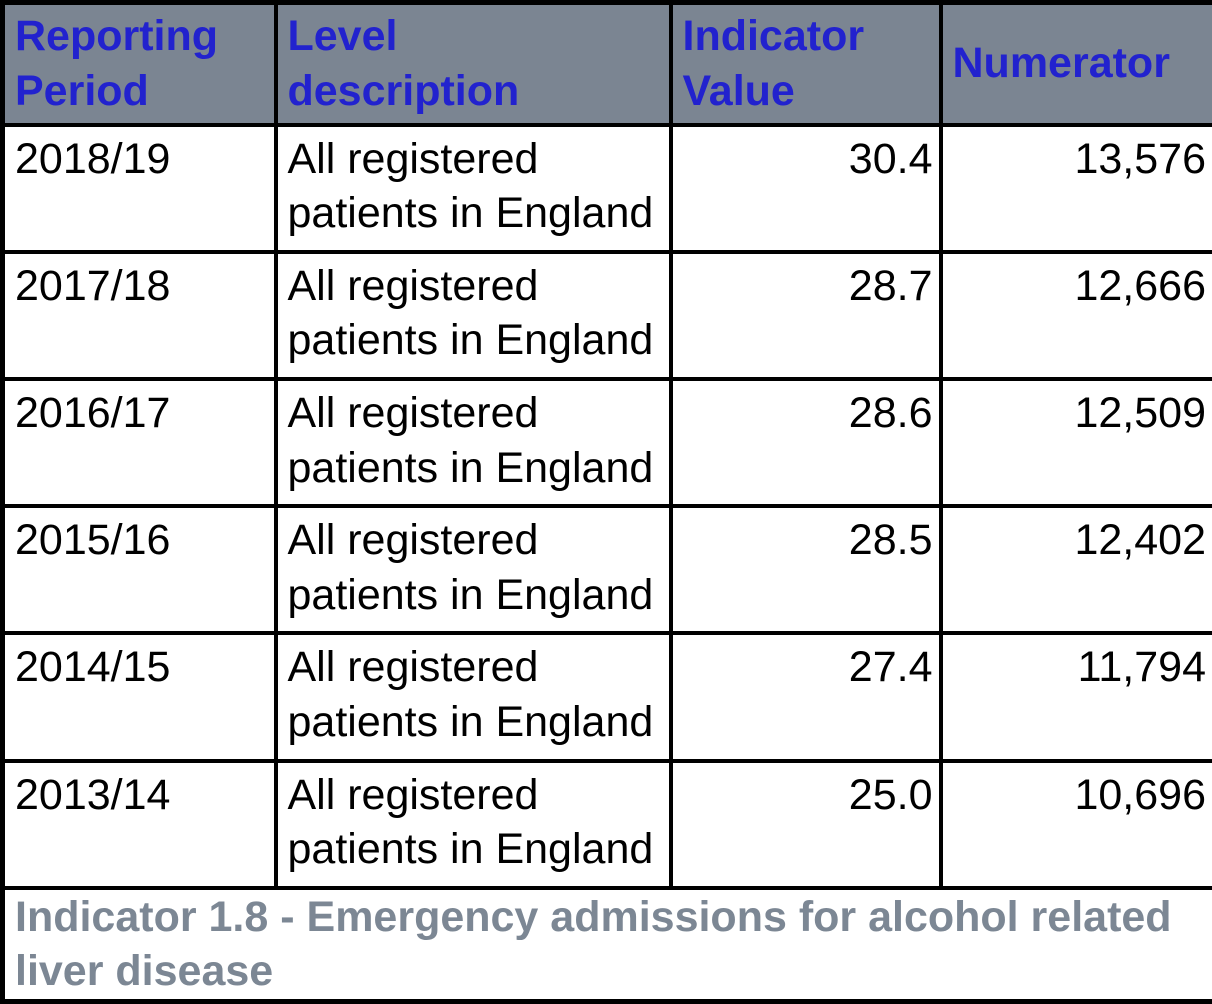 The height and width of the screenshot is (1004, 1212). What do you see at coordinates (1075, 570) in the screenshot?
I see `cell-numerator: 12,402` at bounding box center [1075, 570].